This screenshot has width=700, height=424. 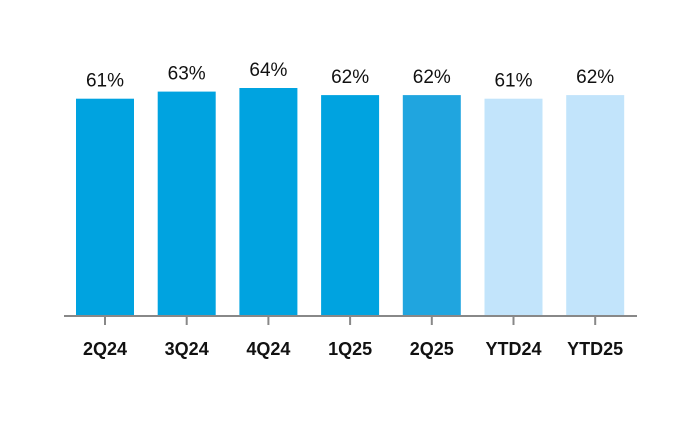 What do you see at coordinates (105, 349) in the screenshot?
I see `category-label: 2Q24` at bounding box center [105, 349].